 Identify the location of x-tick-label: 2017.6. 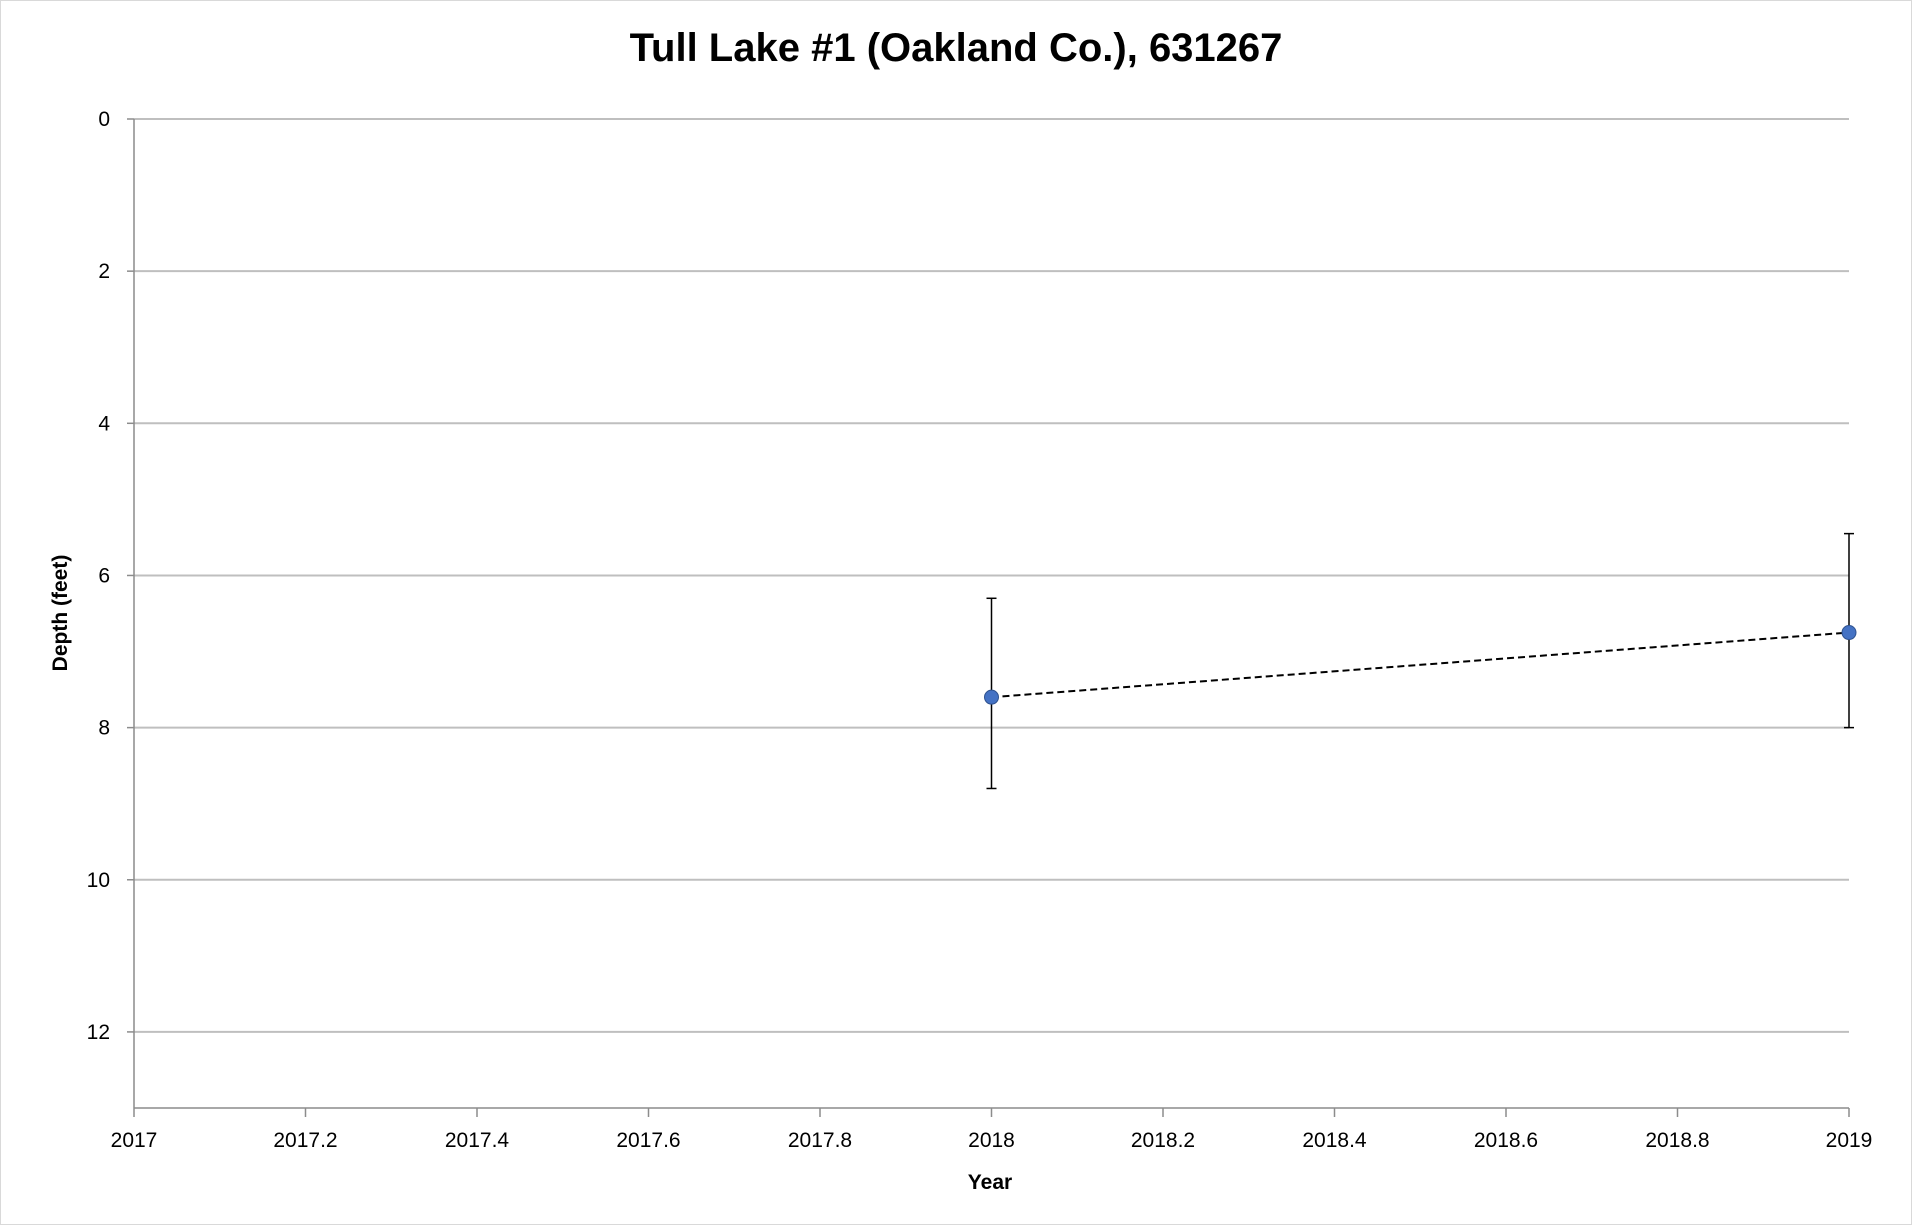
(648, 1140).